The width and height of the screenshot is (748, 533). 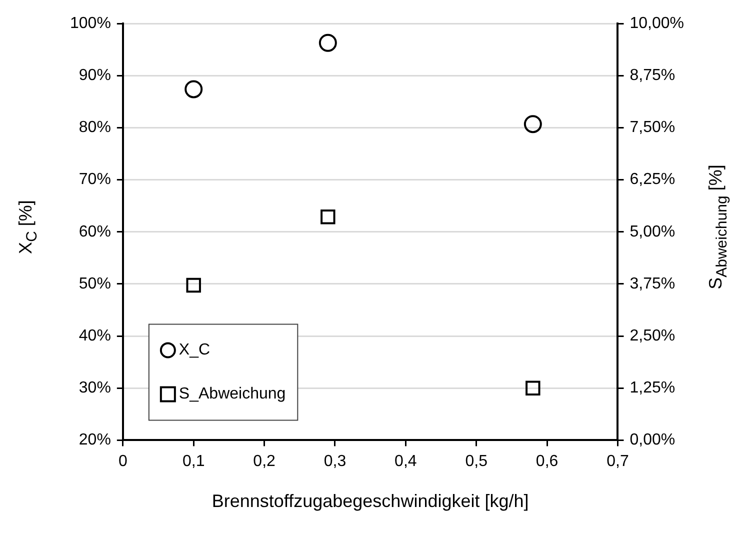 What do you see at coordinates (335, 461) in the screenshot?
I see `x-tick-label: 0,3` at bounding box center [335, 461].